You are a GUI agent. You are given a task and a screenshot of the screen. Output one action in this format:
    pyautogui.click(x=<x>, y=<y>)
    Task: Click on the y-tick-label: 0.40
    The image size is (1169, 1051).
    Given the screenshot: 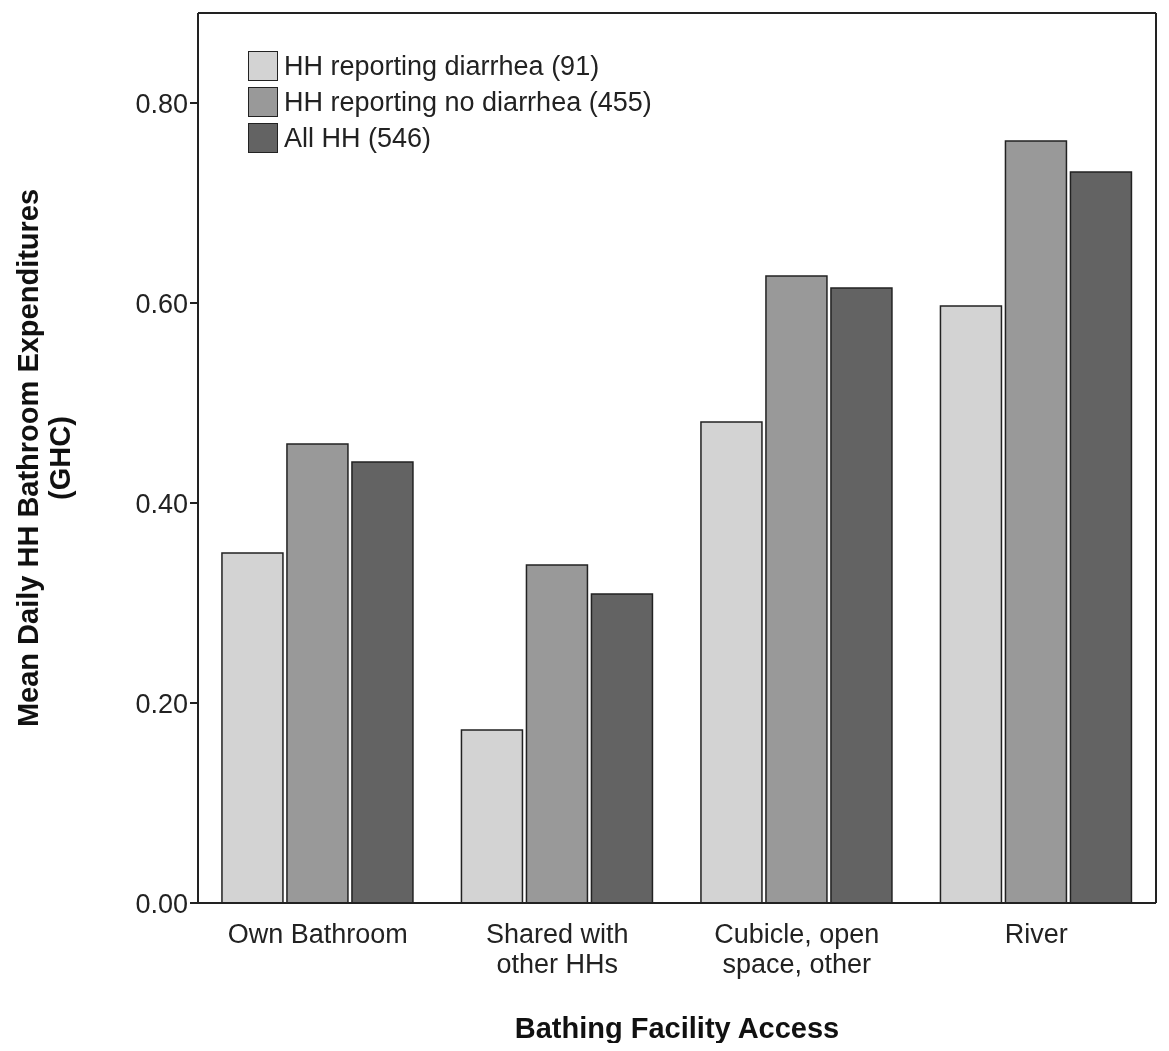 What is the action you would take?
    pyautogui.click(x=161, y=503)
    